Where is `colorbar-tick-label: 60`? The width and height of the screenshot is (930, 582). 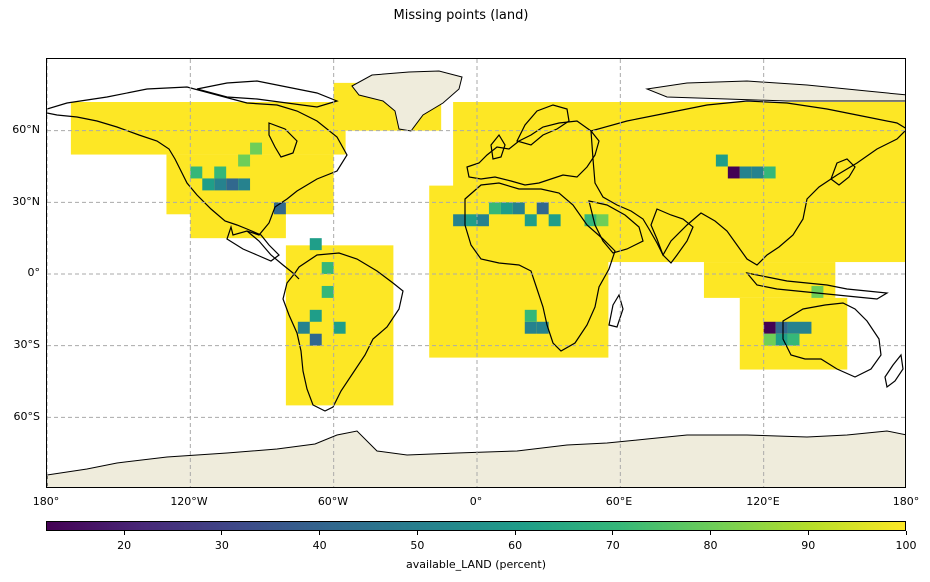
colorbar-tick-label: 60 is located at coordinates (515, 545).